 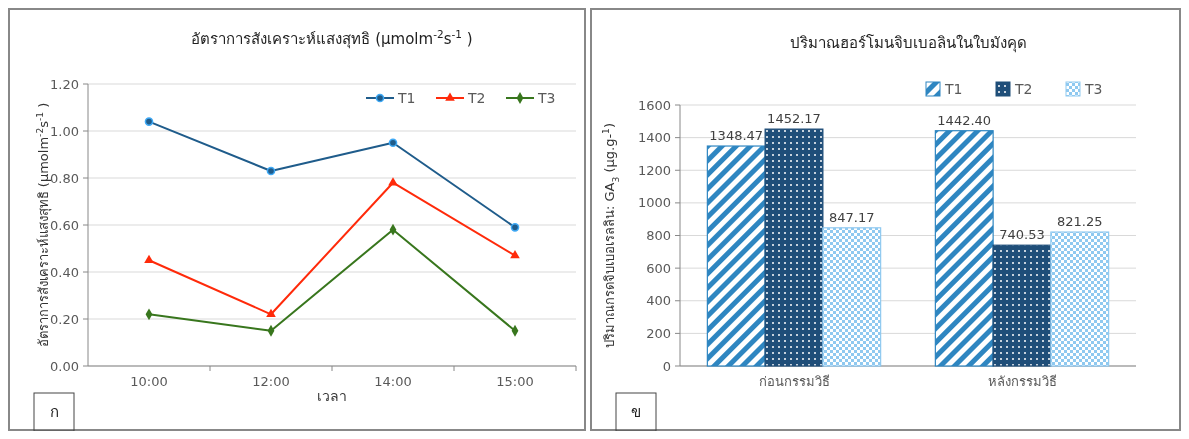 What do you see at coordinates (908, 43) in the screenshot?
I see `chart-title: ปริมาณฮอร์โมนจิบเบอลินในใบมังคุด` at bounding box center [908, 43].